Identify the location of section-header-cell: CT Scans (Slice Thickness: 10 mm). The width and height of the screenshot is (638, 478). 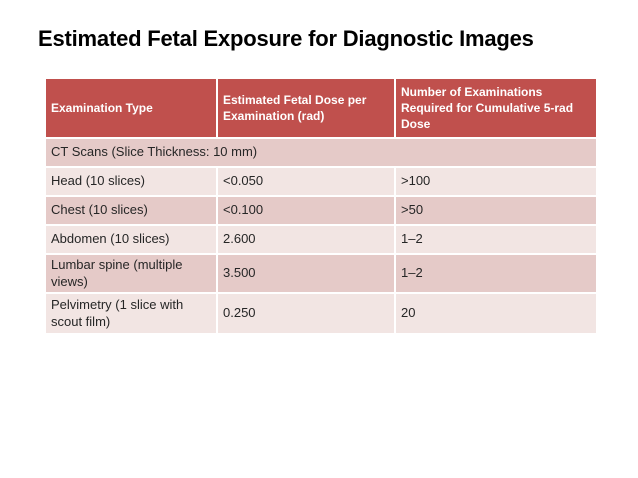
(321, 152).